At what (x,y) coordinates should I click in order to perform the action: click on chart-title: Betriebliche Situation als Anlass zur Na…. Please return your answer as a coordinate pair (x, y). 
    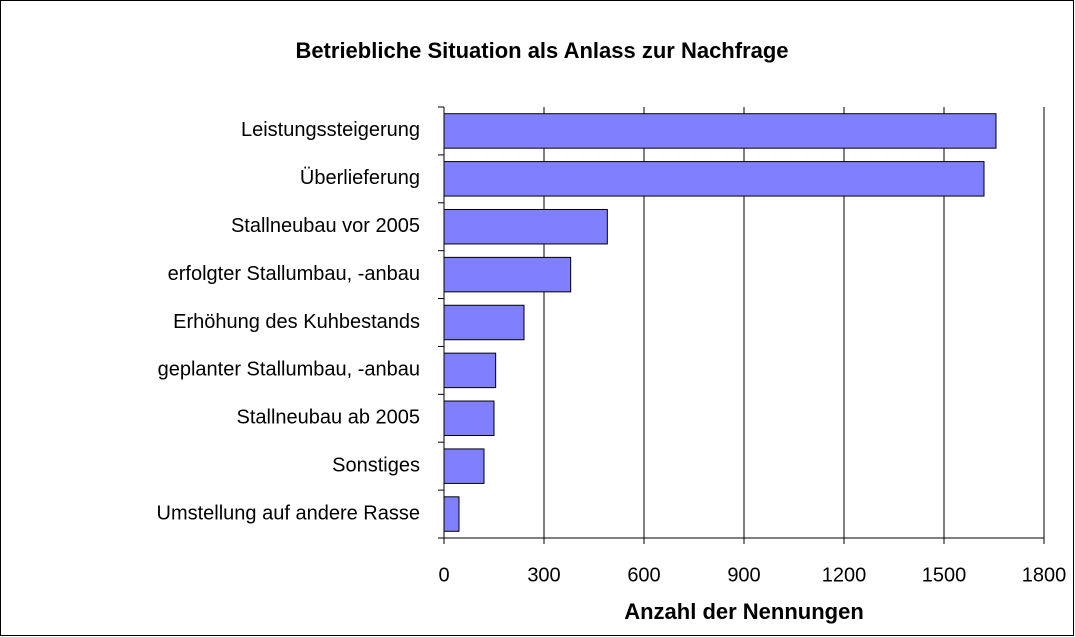
    Looking at the image, I should click on (541, 50).